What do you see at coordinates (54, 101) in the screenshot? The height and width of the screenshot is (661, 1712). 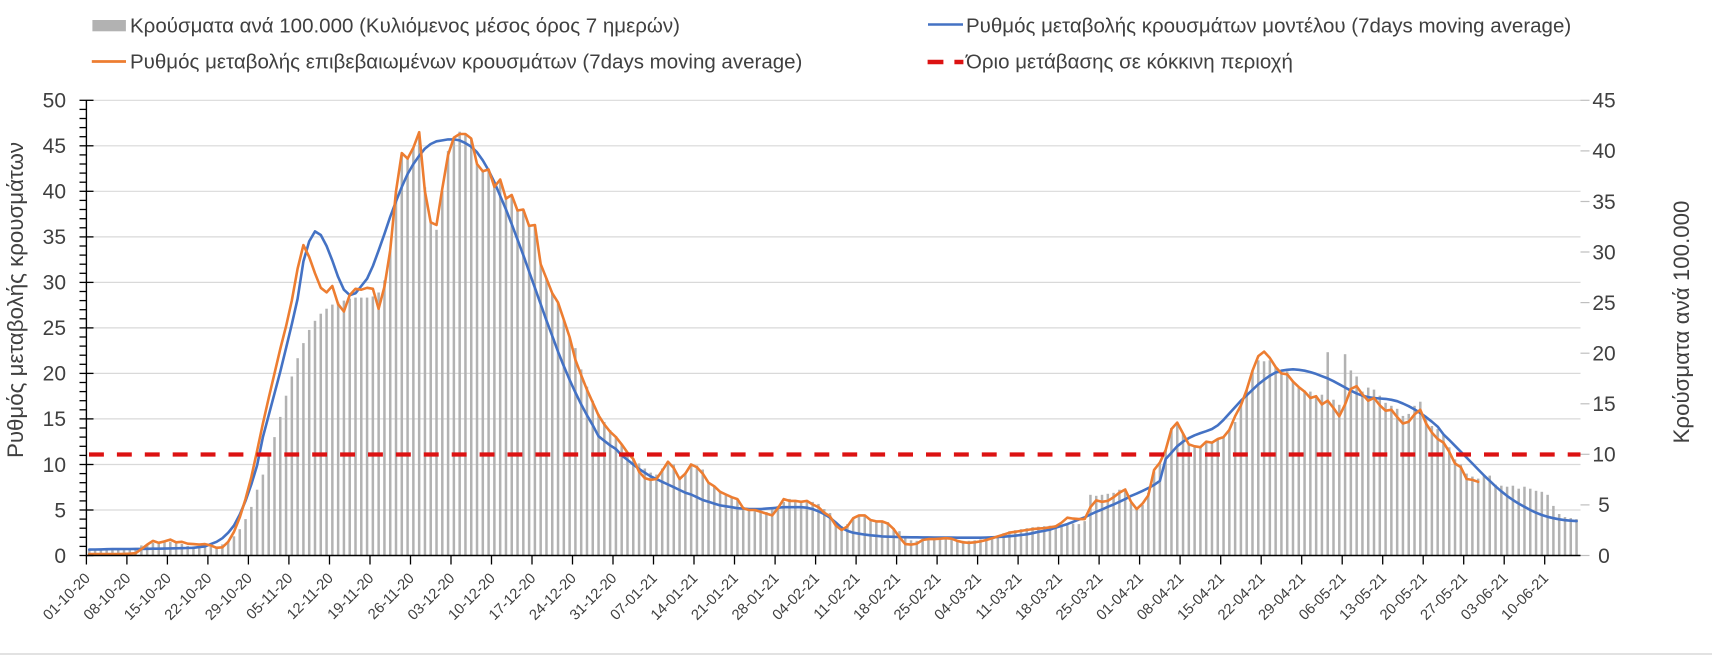 I see `svg-text: 50` at bounding box center [54, 101].